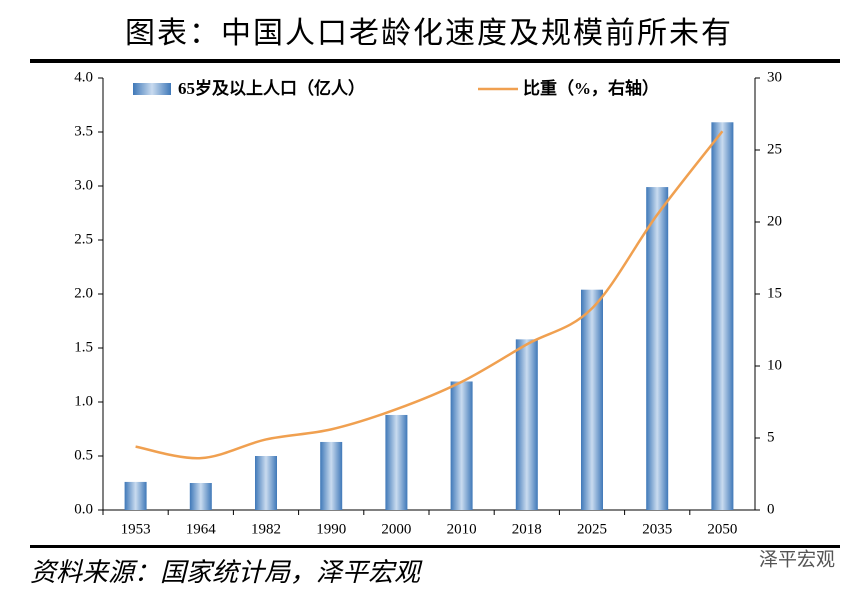 This screenshot has height=593, width=858. Describe the element at coordinates (201, 529) in the screenshot. I see `x-tick-label: 1964` at that location.